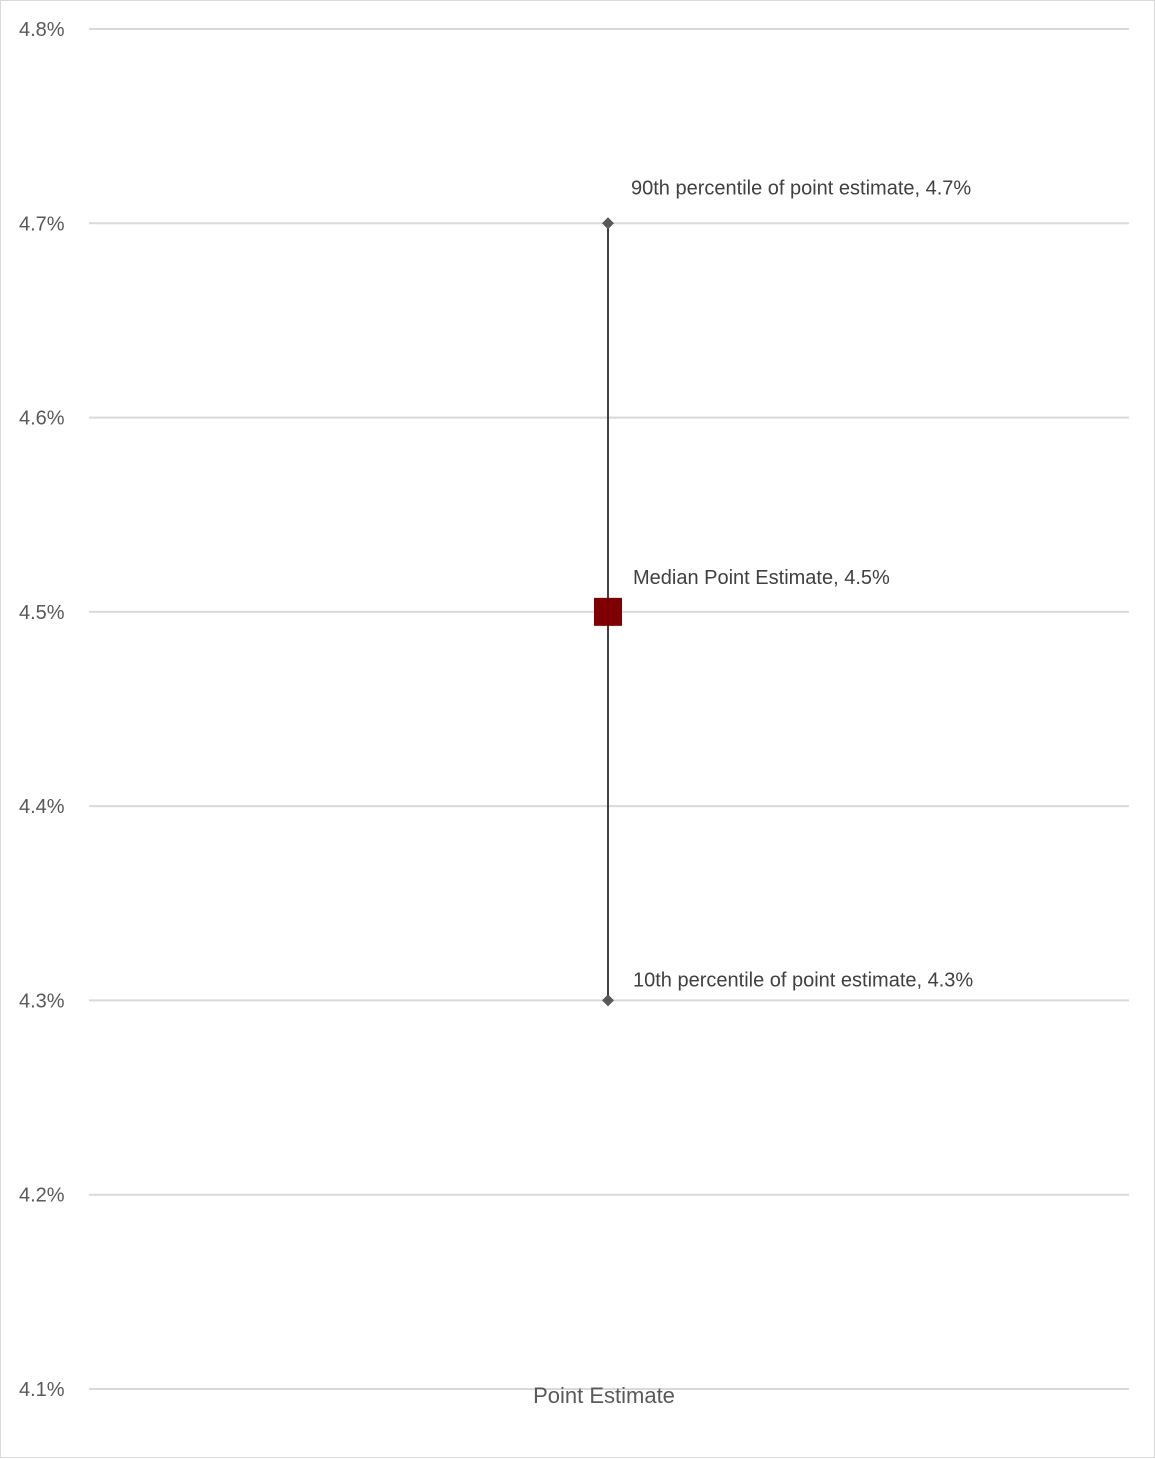 Image resolution: width=1155 pixels, height=1459 pixels. I want to click on y-tick-label: 4.5%, so click(42, 613).